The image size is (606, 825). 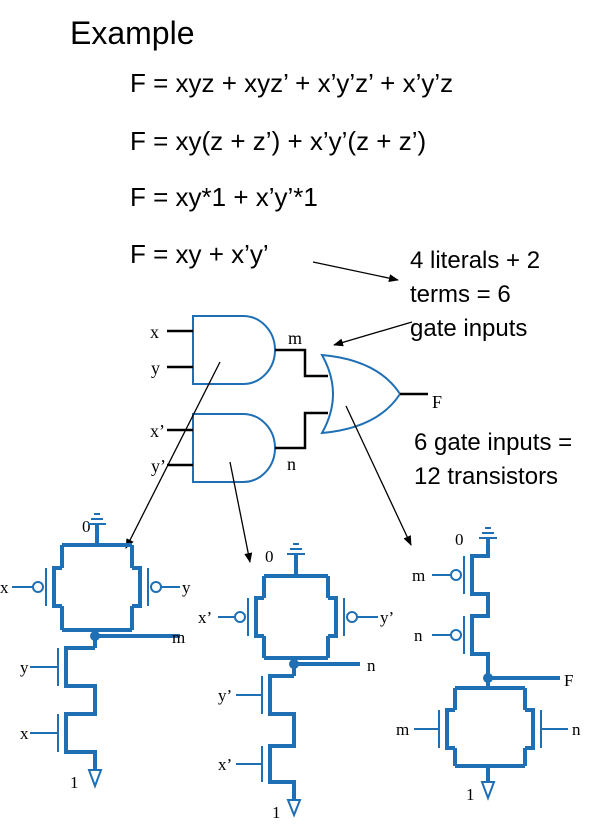 I want to click on cmos1-input-leads, so click(x=96, y=660).